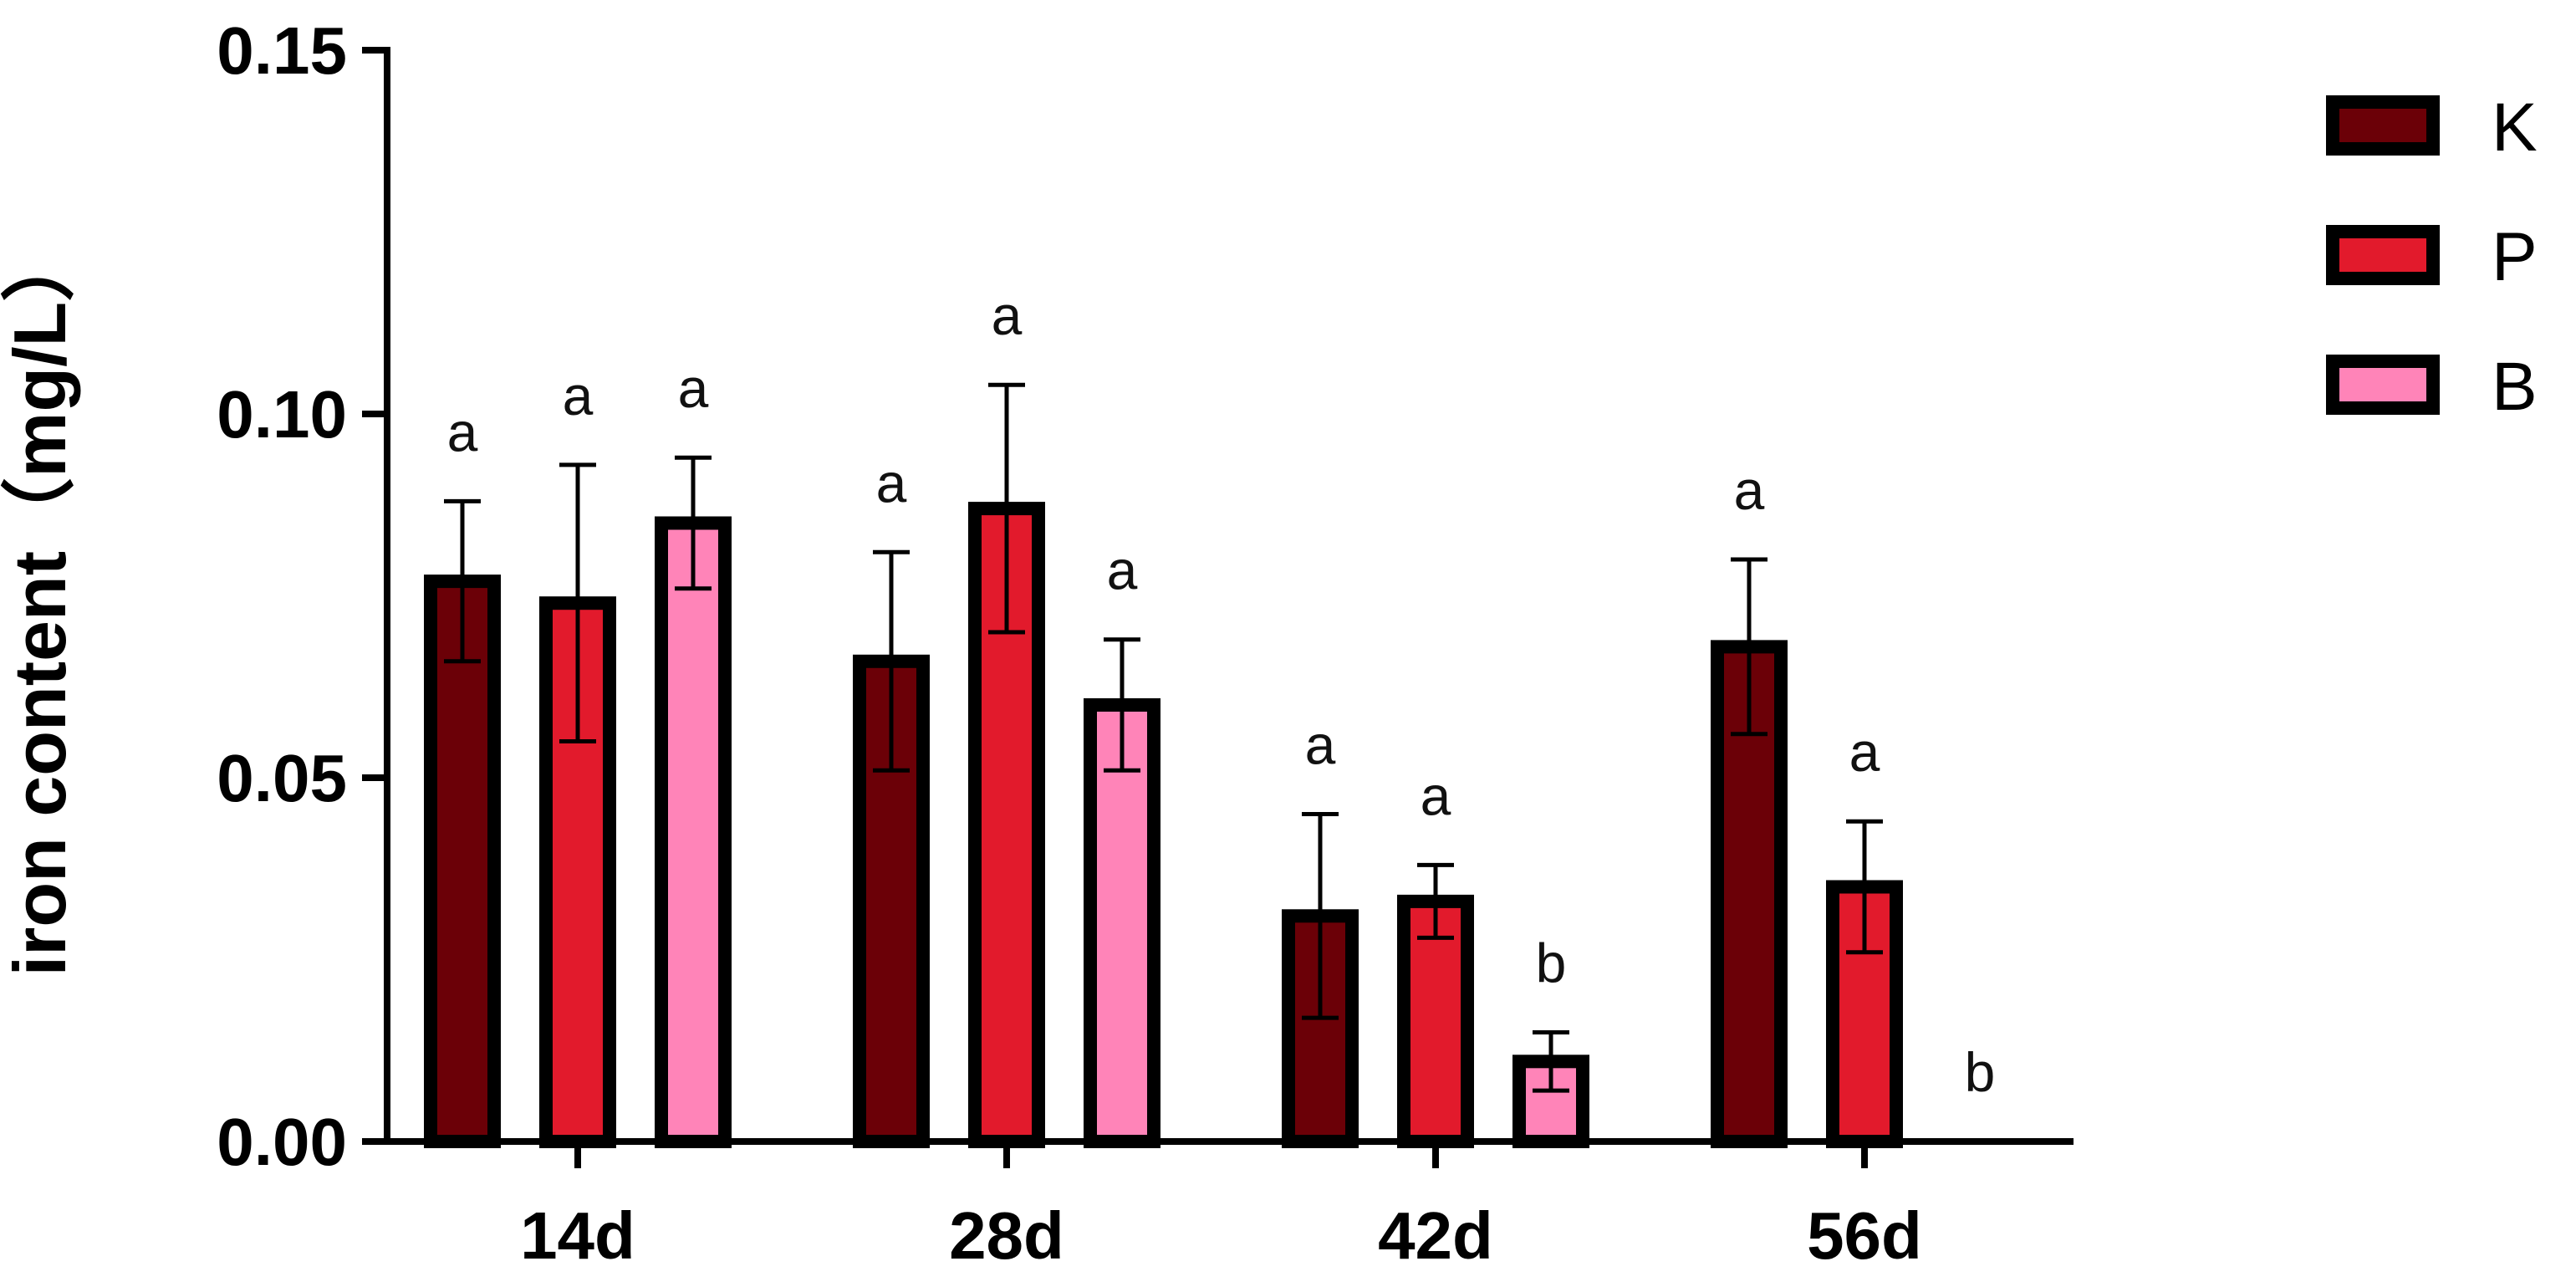 The width and height of the screenshot is (2576, 1287). What do you see at coordinates (282, 50) in the screenshot?
I see `y-tick-label: 0.15` at bounding box center [282, 50].